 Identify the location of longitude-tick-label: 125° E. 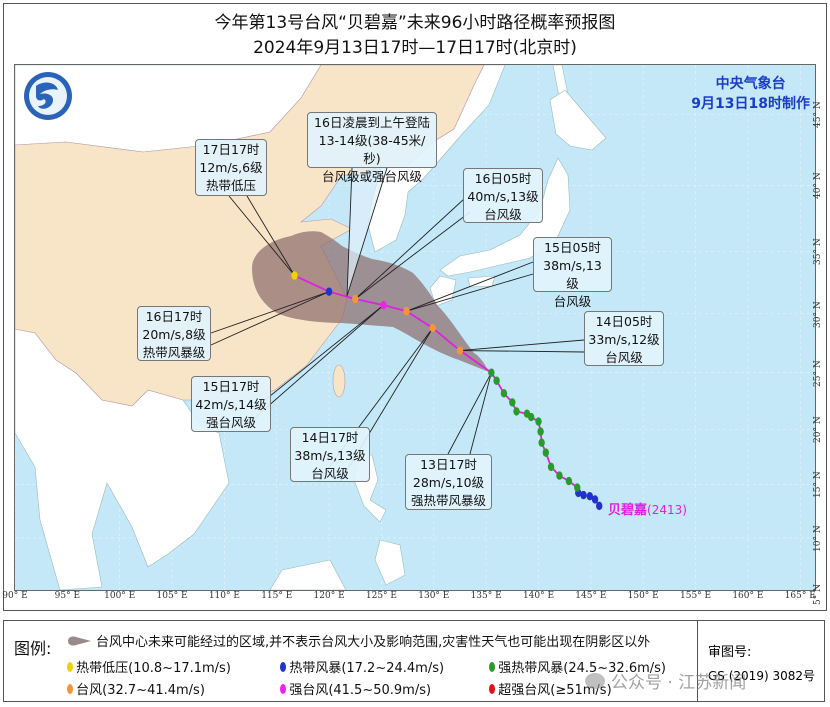
(381, 596).